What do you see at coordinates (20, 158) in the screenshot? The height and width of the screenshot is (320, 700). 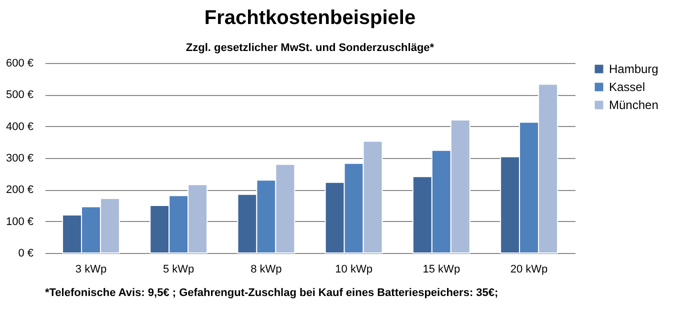 I see `y-tick-label: 300 €` at bounding box center [20, 158].